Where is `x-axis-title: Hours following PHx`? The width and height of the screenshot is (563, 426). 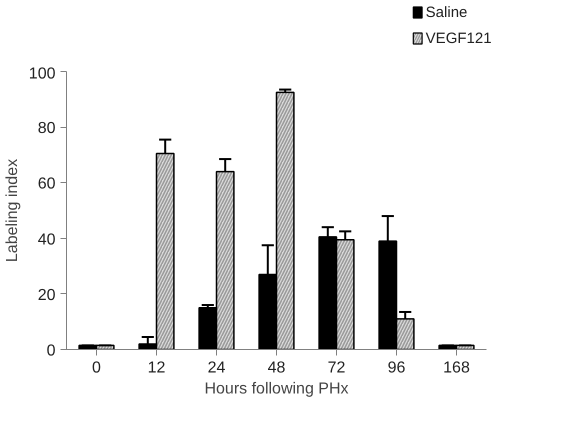 x-axis-title: Hours following PHx is located at coordinates (276, 389).